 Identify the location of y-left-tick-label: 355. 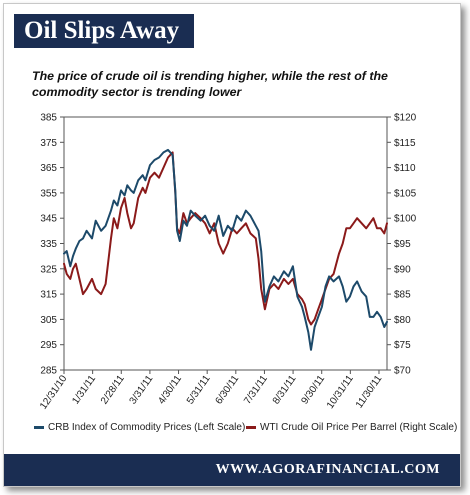
(48, 193).